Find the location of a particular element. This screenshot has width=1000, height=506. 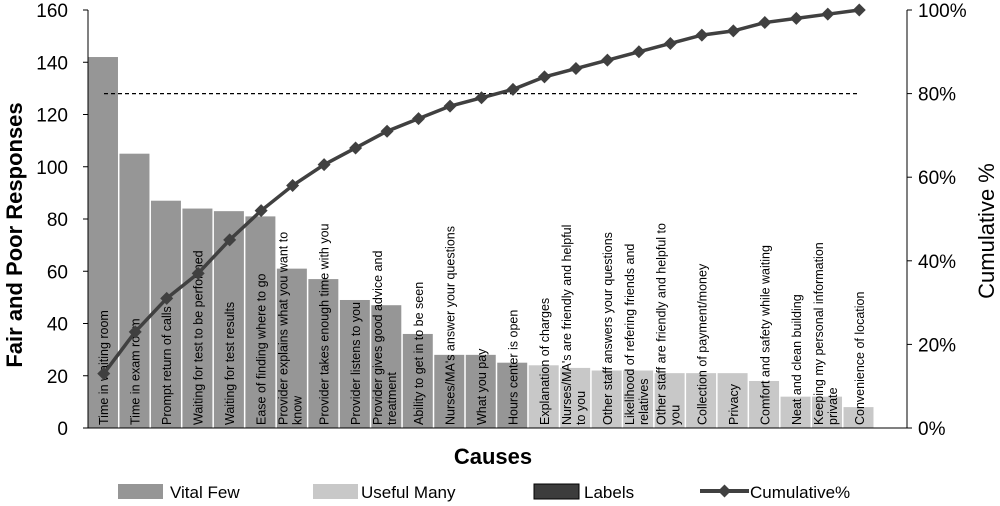

legend-label-labels: Labels is located at coordinates (609, 492).